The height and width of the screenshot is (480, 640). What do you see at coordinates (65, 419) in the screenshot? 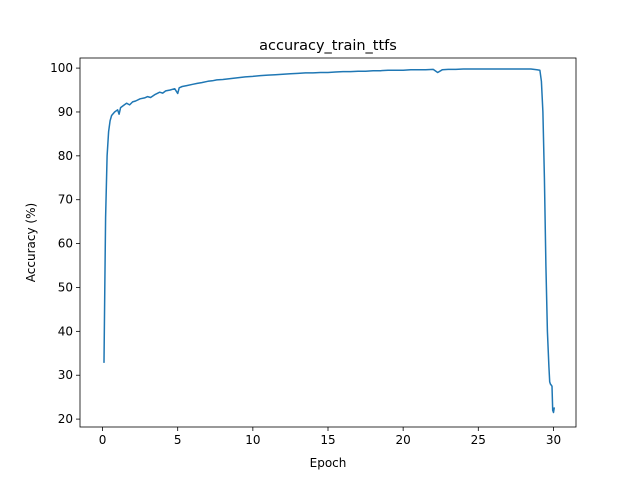
I see `y-tick-label: 20` at bounding box center [65, 419].